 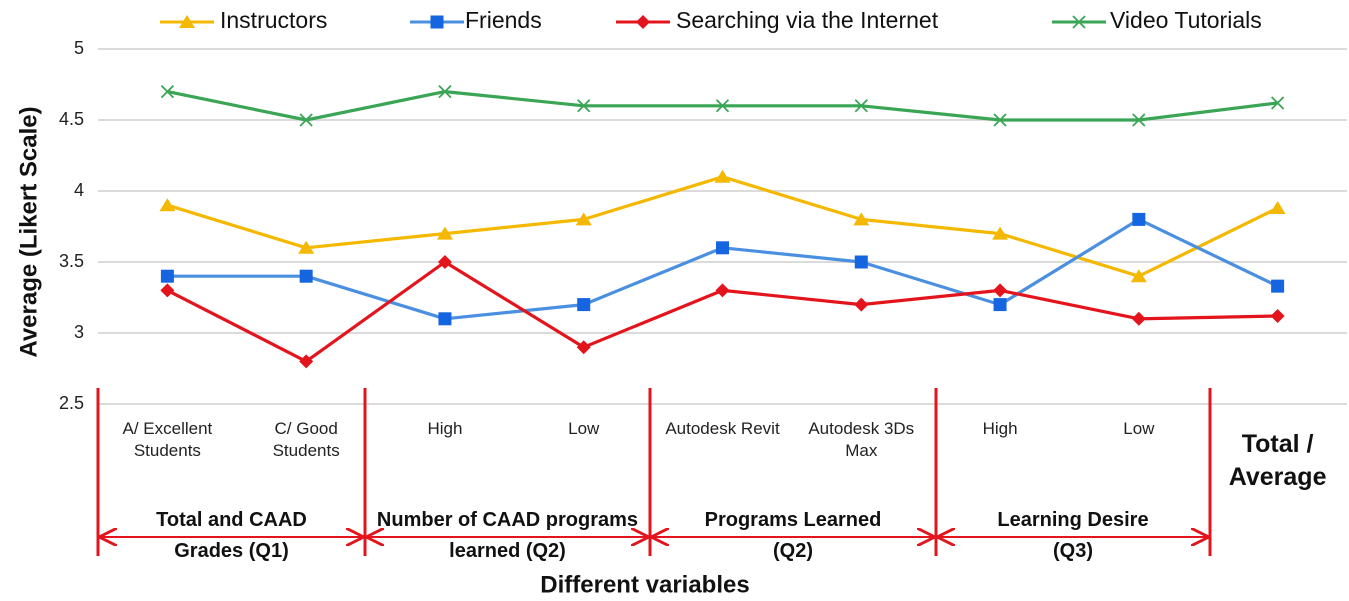 What do you see at coordinates (807, 20) in the screenshot?
I see `legend-label: Searching via the Internet` at bounding box center [807, 20].